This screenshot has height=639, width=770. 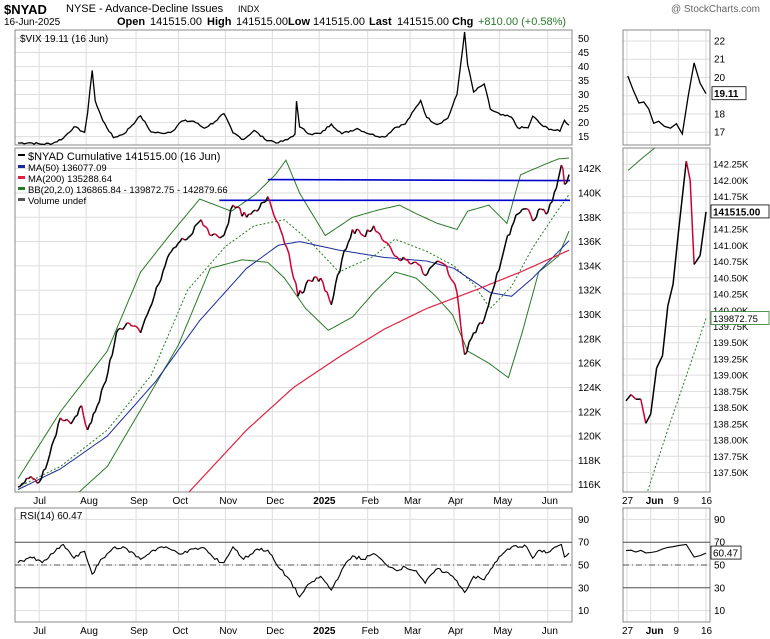 What do you see at coordinates (720, 41) in the screenshot?
I see `vix-zoom-tick-label: 22` at bounding box center [720, 41].